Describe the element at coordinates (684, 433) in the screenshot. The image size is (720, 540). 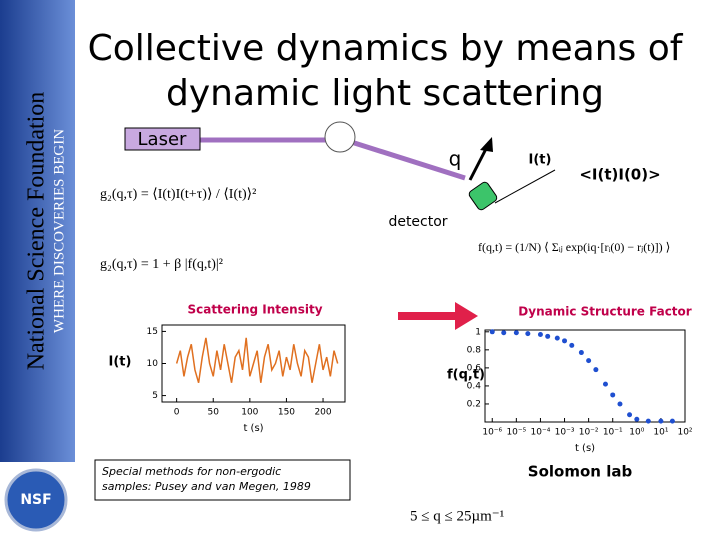
I see `x-tick-label: 10²` at that location.